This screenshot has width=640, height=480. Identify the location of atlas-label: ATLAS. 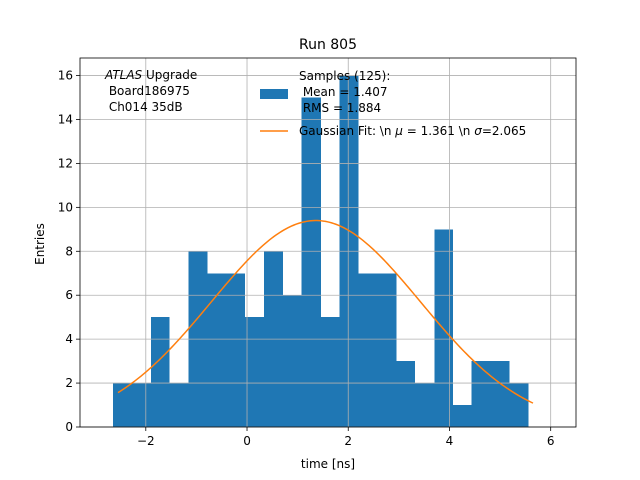
(123, 75).